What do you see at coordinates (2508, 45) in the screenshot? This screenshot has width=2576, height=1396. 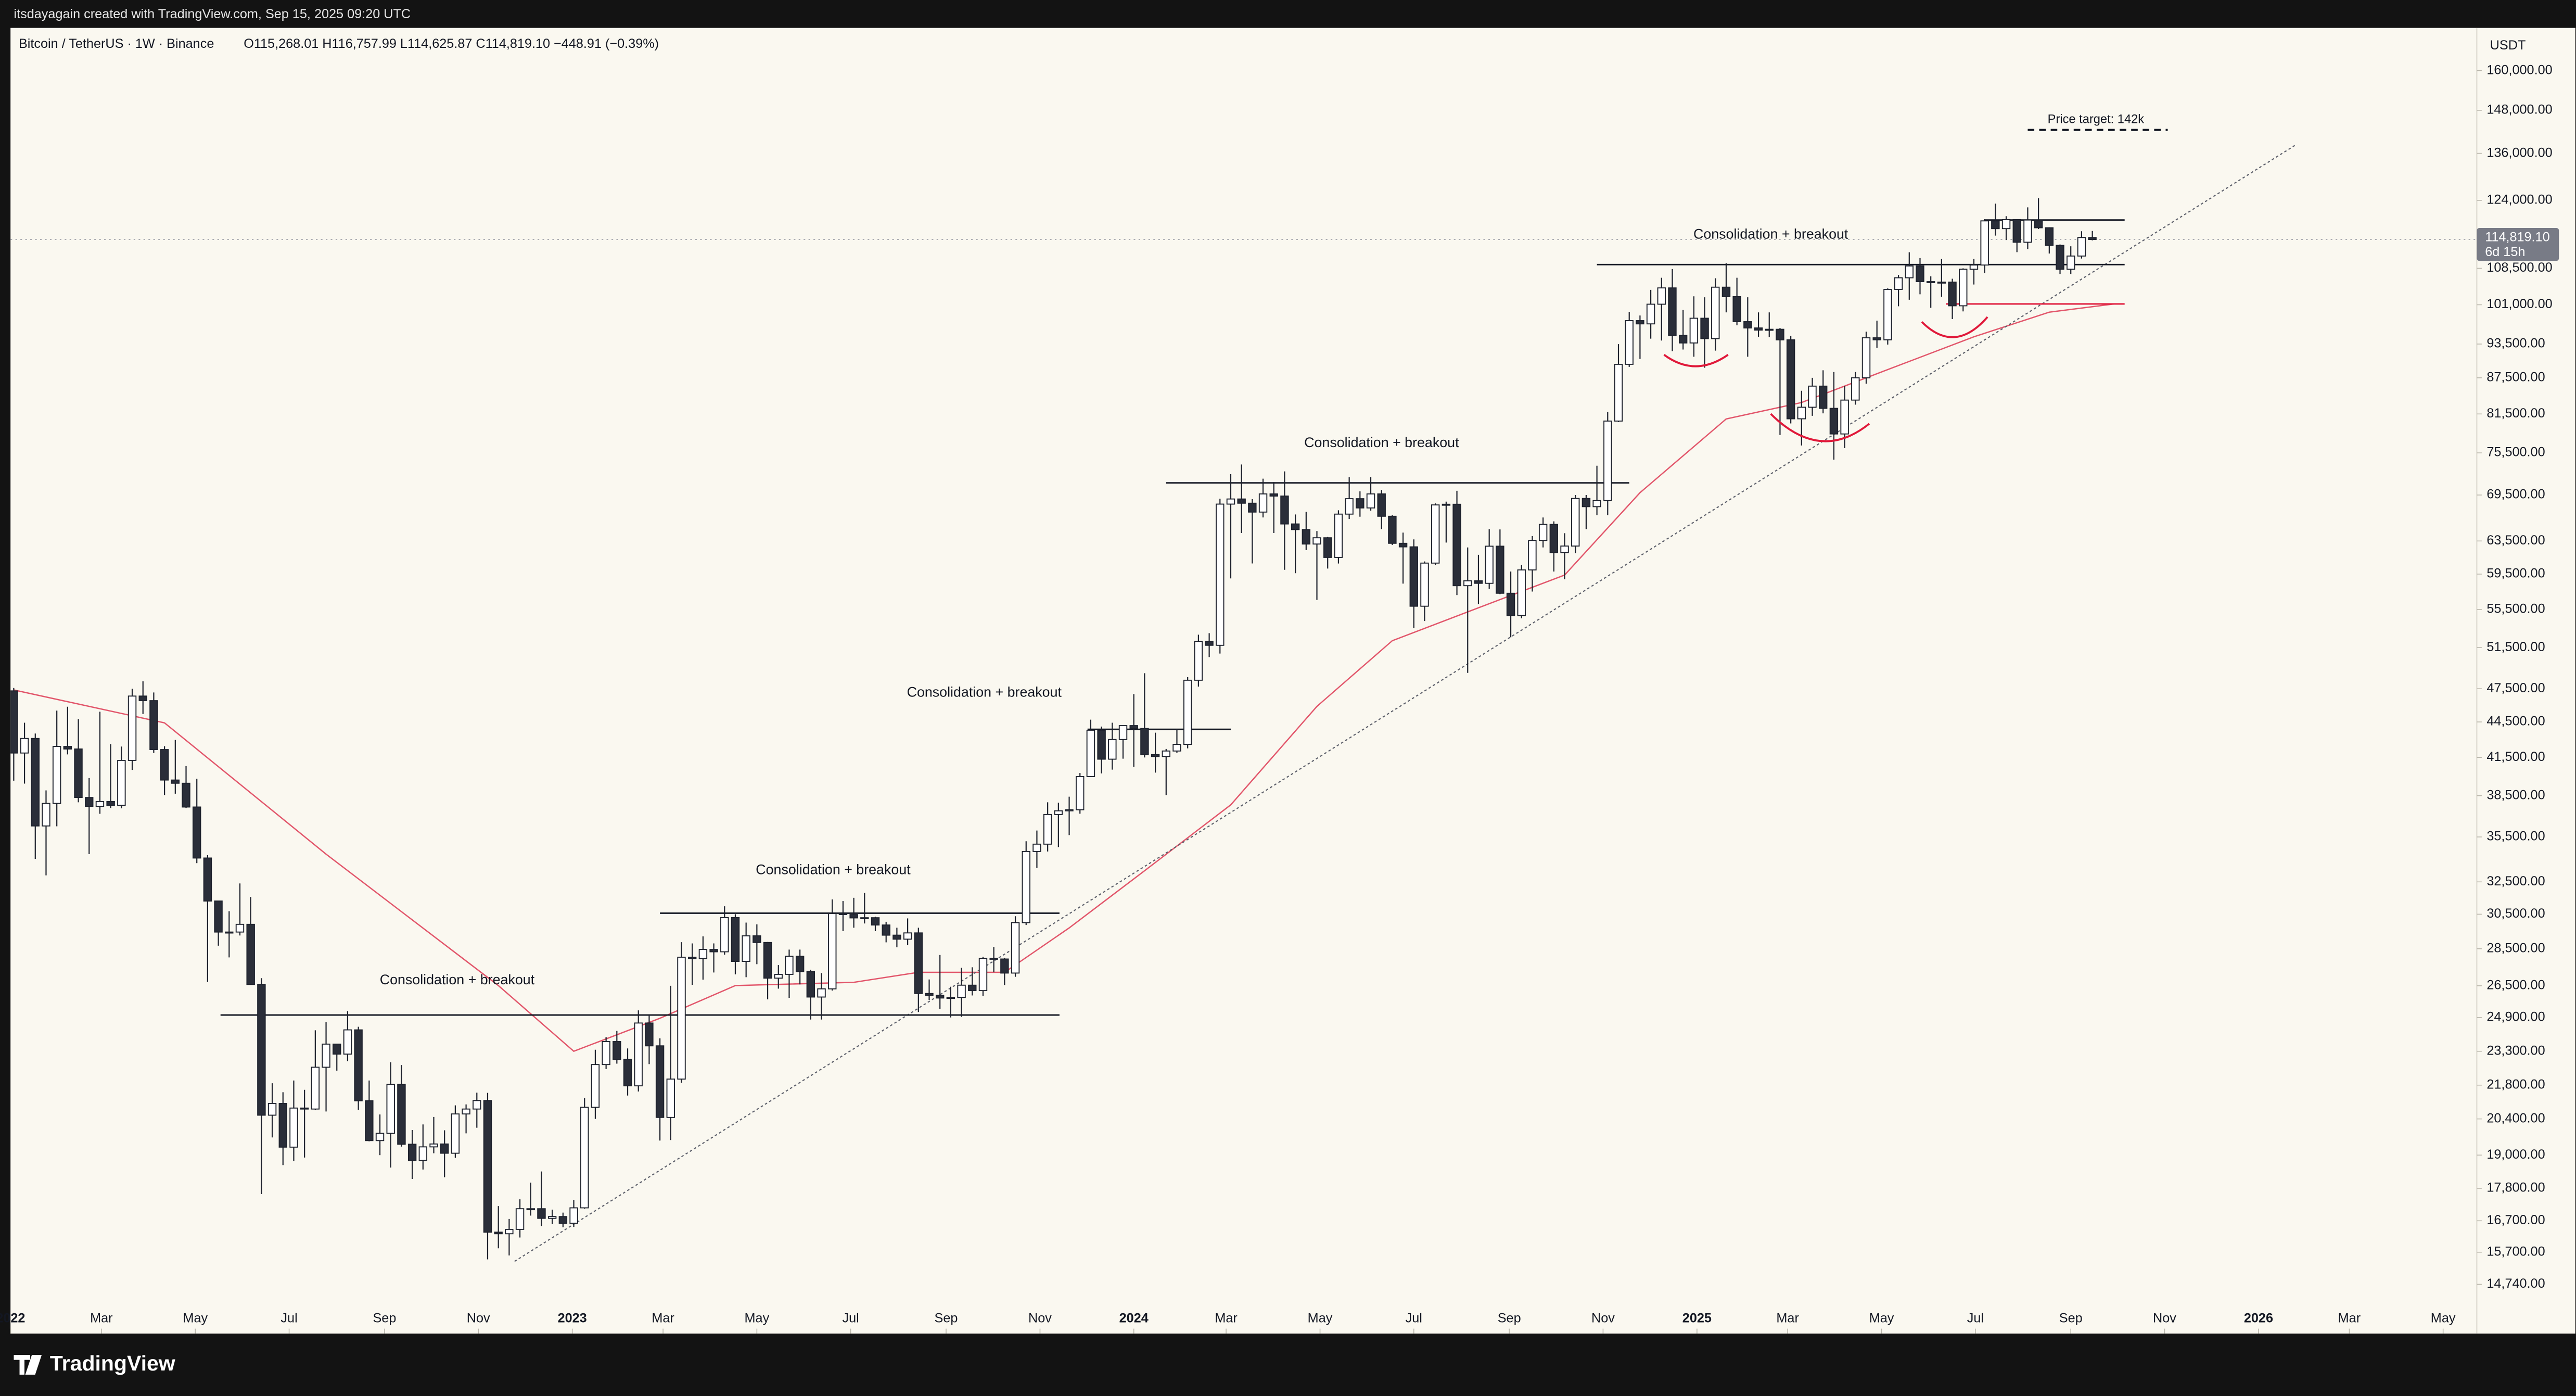 I see `currency: USDT` at bounding box center [2508, 45].